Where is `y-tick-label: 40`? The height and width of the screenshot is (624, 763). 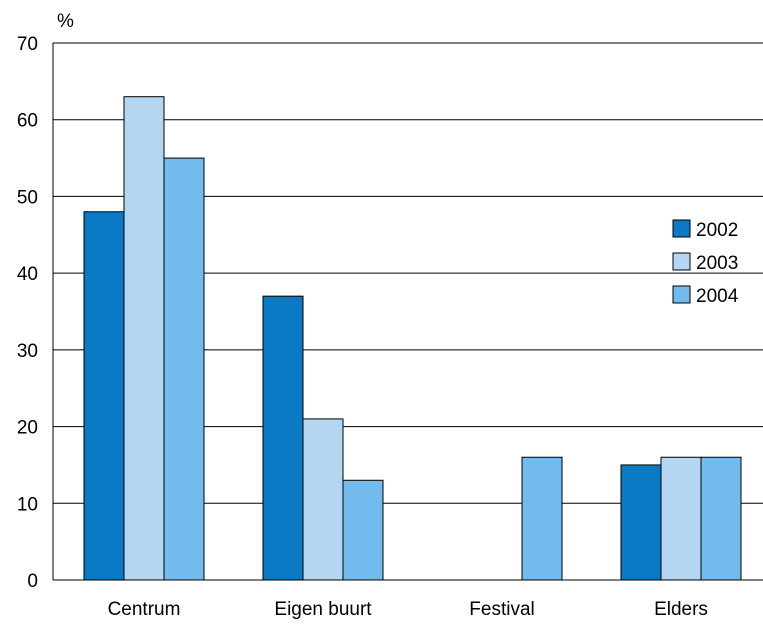 y-tick-label: 40 is located at coordinates (27, 274).